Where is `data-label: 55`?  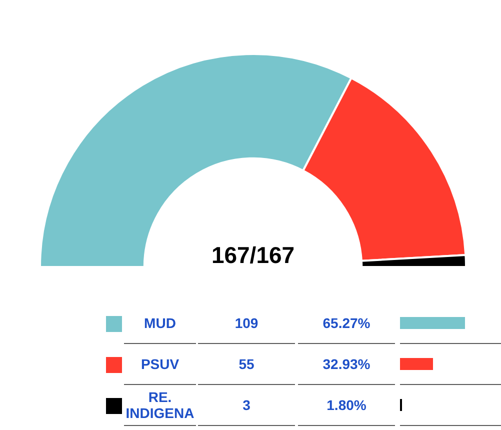 data-label: 55 is located at coordinates (246, 364).